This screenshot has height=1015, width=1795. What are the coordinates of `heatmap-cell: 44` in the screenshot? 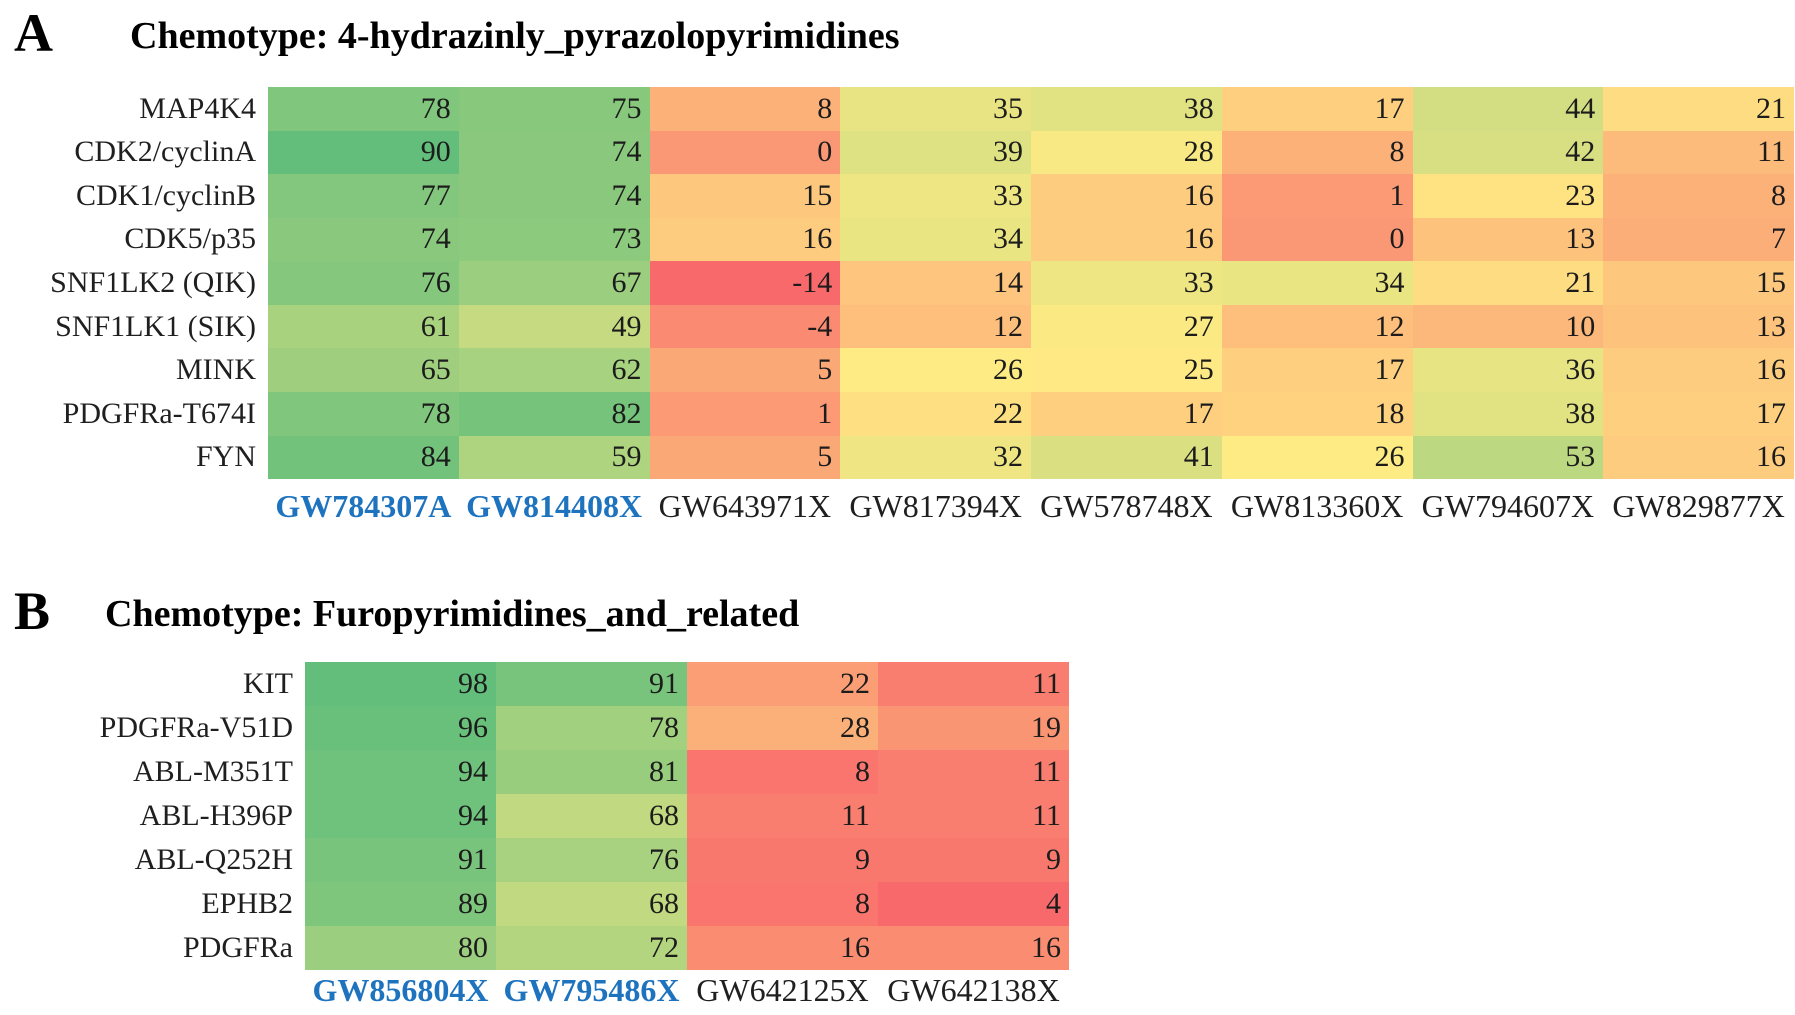 It's located at (1508, 109).